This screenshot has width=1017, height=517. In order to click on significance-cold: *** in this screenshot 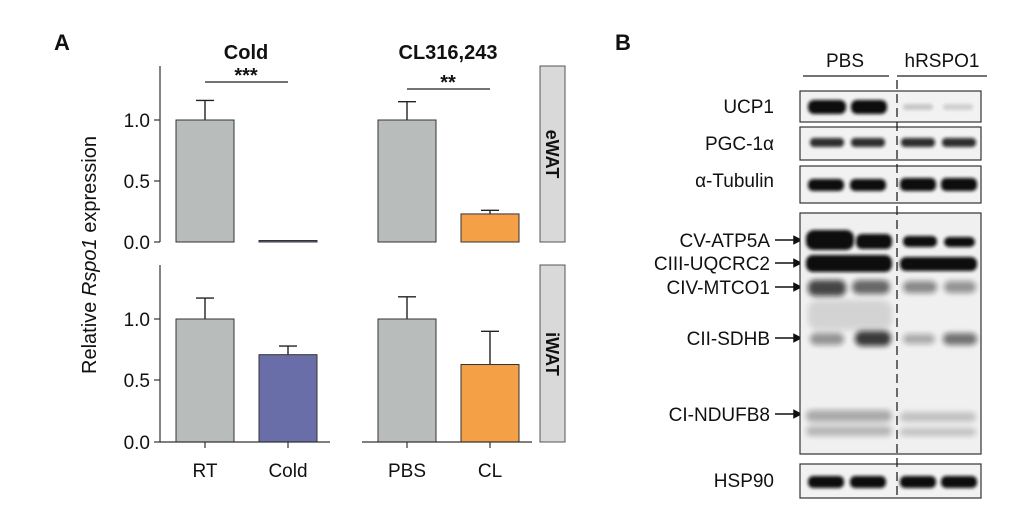, I will do `click(246, 76)`.